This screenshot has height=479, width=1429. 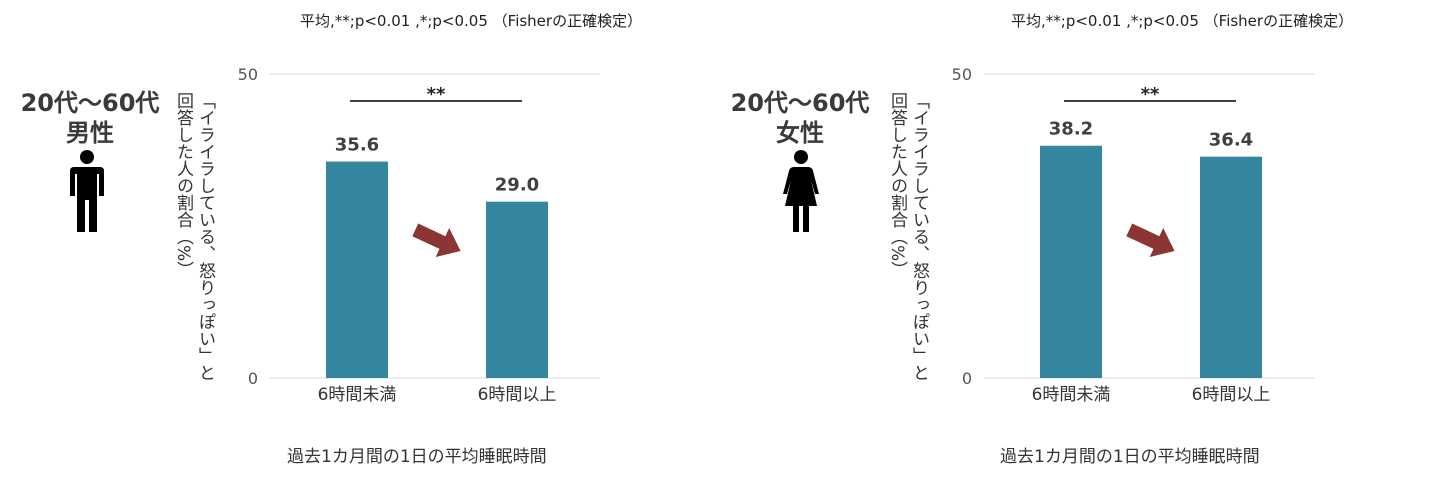 I want to click on data-label: 29.0, so click(x=517, y=185).